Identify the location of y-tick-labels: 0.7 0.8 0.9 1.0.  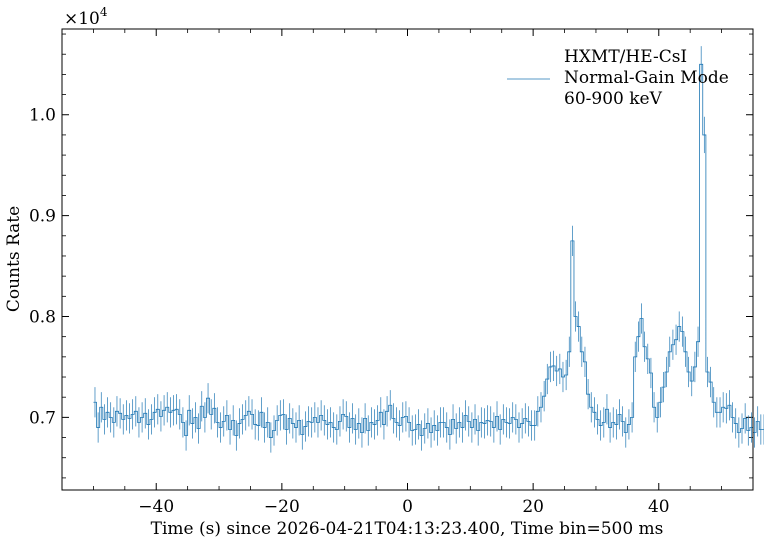
(42, 267).